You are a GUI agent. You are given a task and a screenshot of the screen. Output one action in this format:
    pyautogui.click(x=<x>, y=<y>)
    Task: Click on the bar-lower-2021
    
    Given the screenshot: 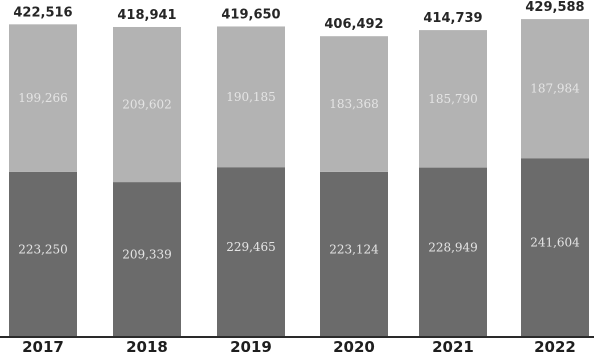 What is the action you would take?
    pyautogui.click(x=453, y=252)
    